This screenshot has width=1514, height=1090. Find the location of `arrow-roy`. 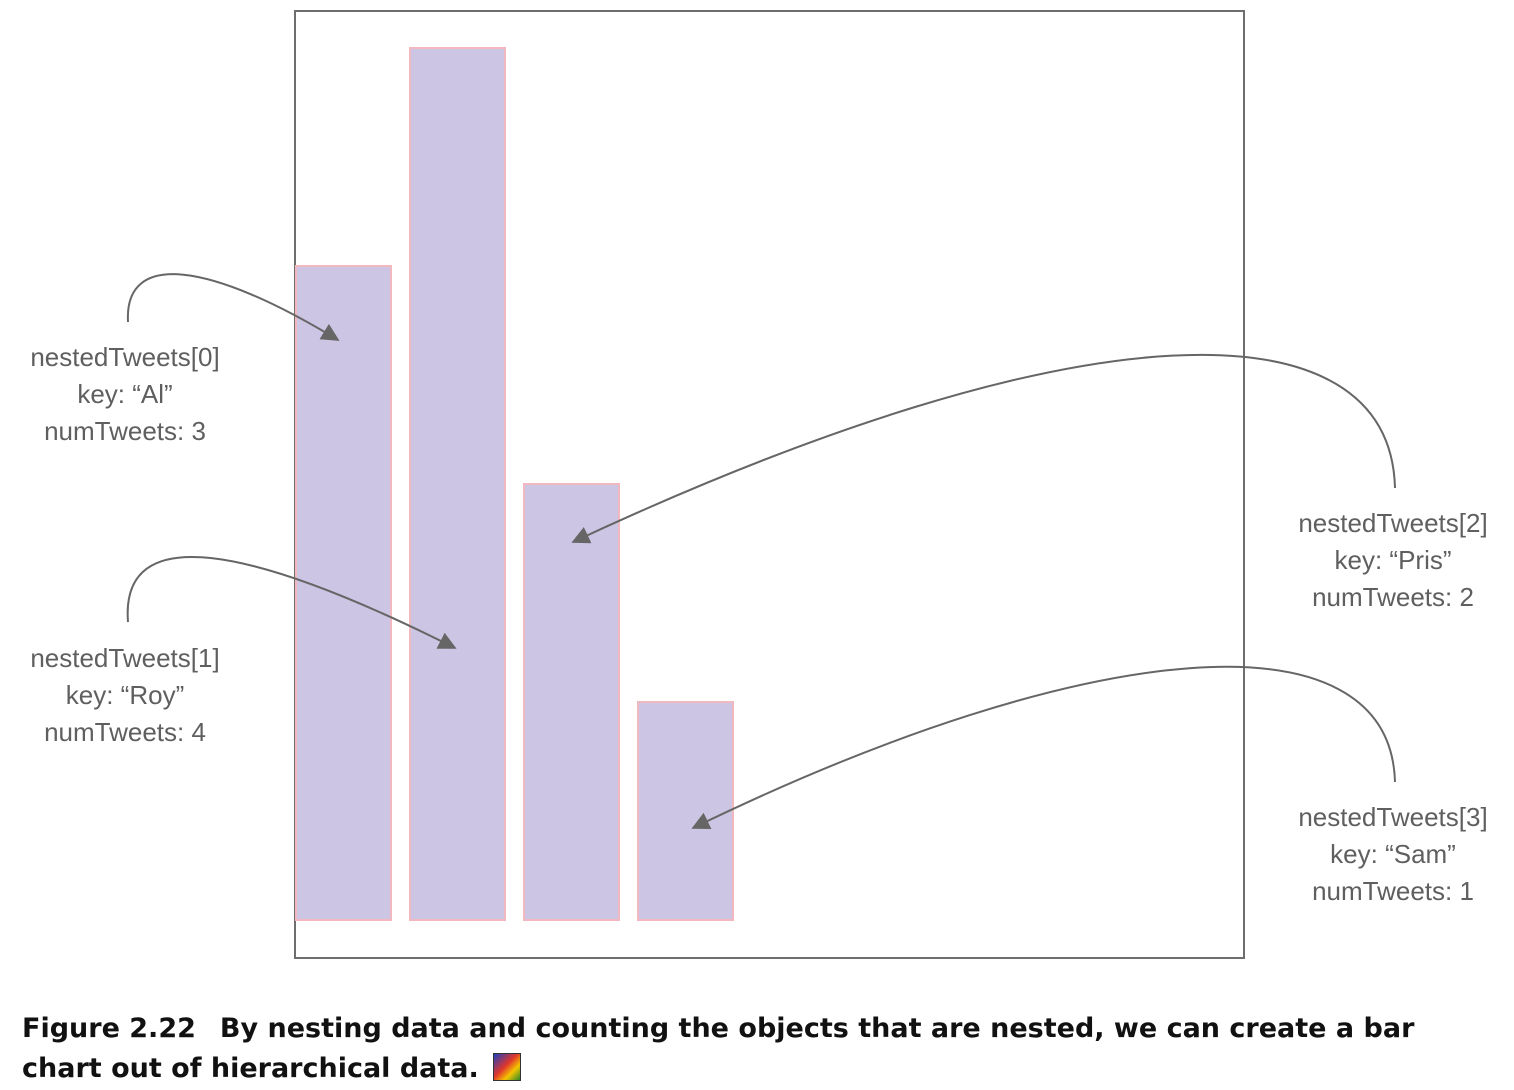

arrow-roy is located at coordinates (291, 602).